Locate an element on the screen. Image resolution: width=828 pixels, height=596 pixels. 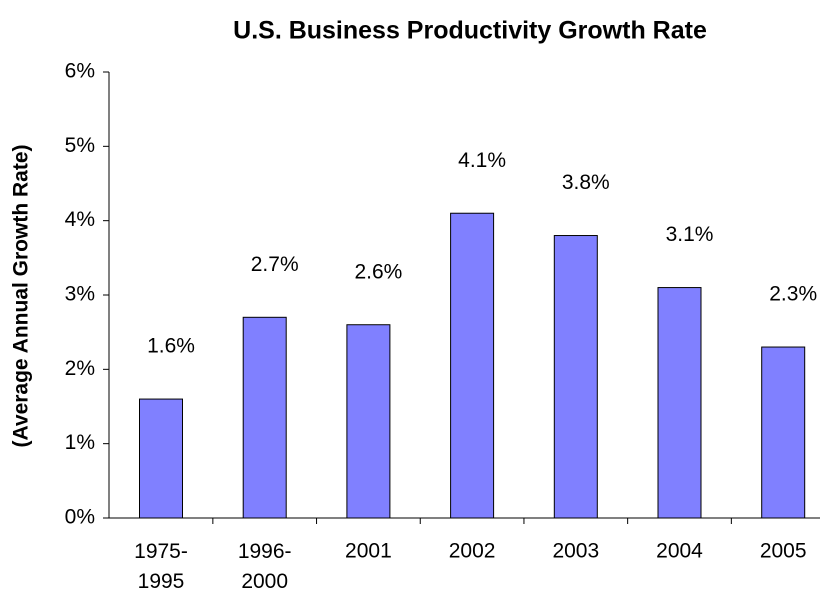
y-tick-label: 2% is located at coordinates (80, 368).